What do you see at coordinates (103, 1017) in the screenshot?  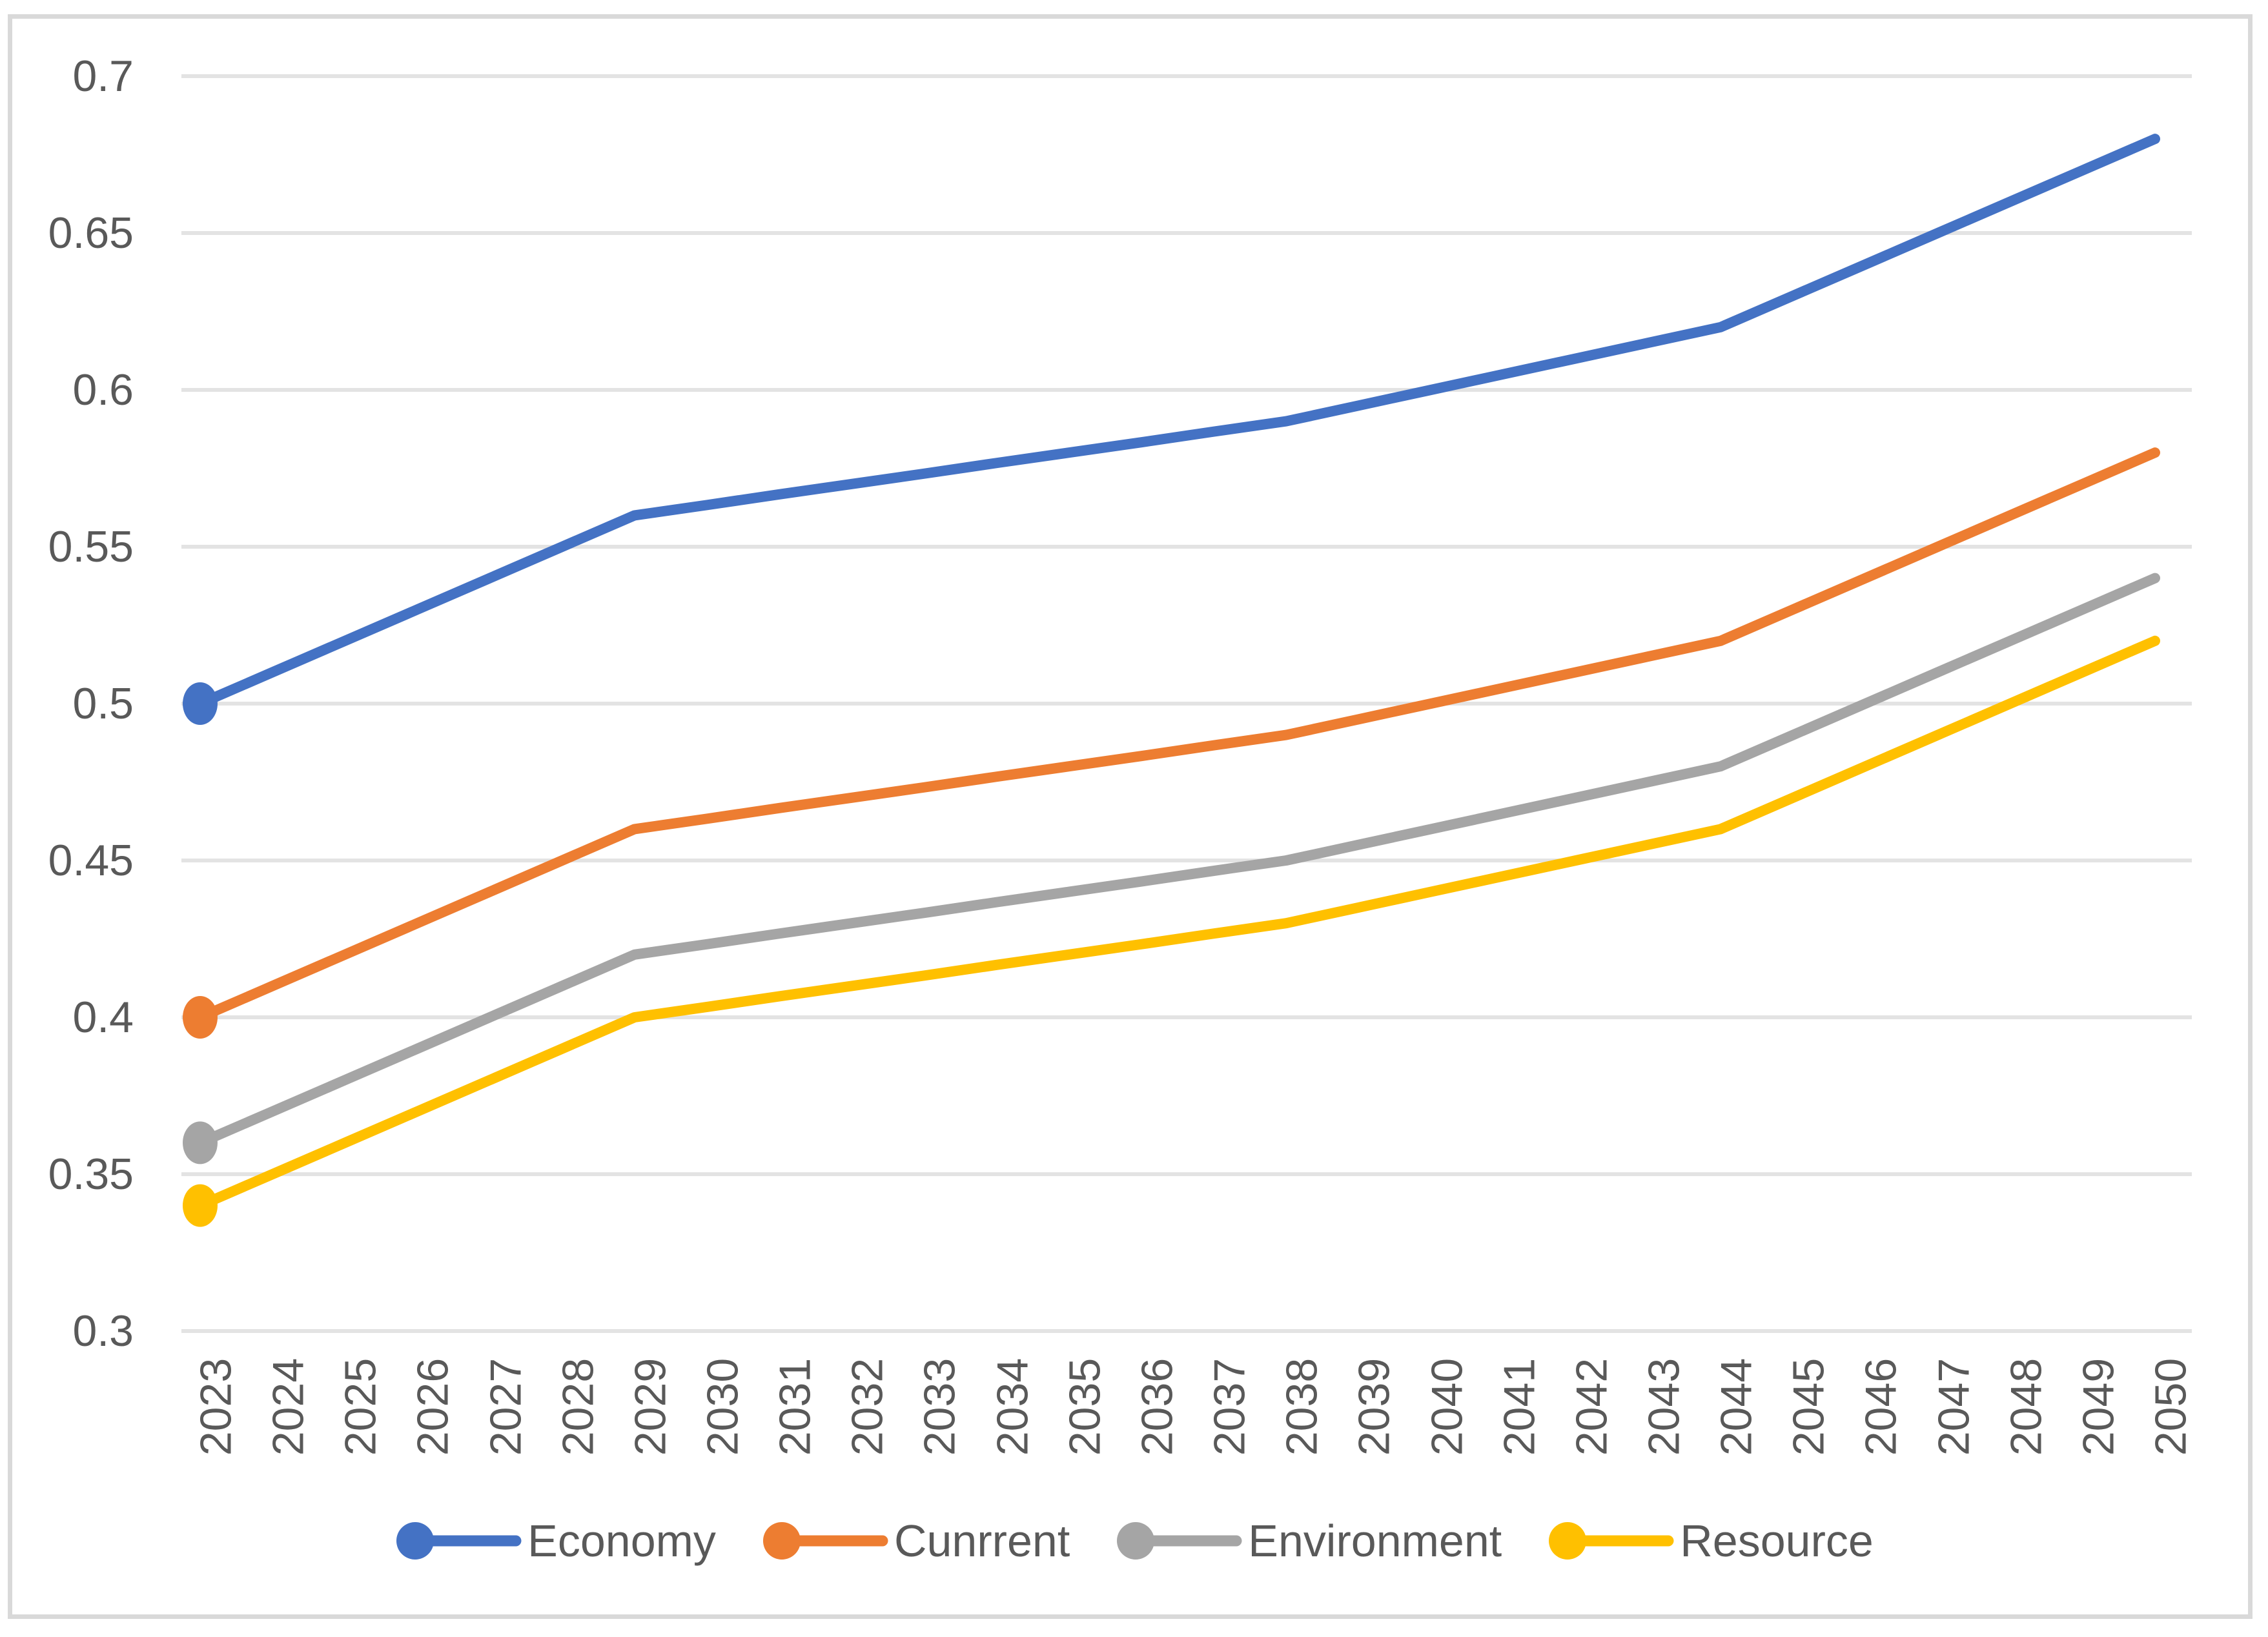 I see `y-tick-label: 0.4` at bounding box center [103, 1017].